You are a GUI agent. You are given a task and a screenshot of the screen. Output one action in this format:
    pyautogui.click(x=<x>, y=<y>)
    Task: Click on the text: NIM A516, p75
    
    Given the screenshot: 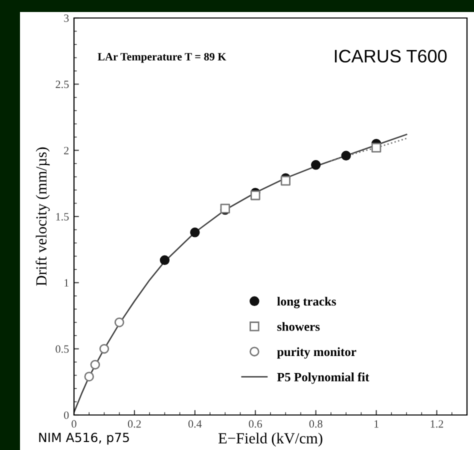 What is the action you would take?
    pyautogui.click(x=84, y=438)
    